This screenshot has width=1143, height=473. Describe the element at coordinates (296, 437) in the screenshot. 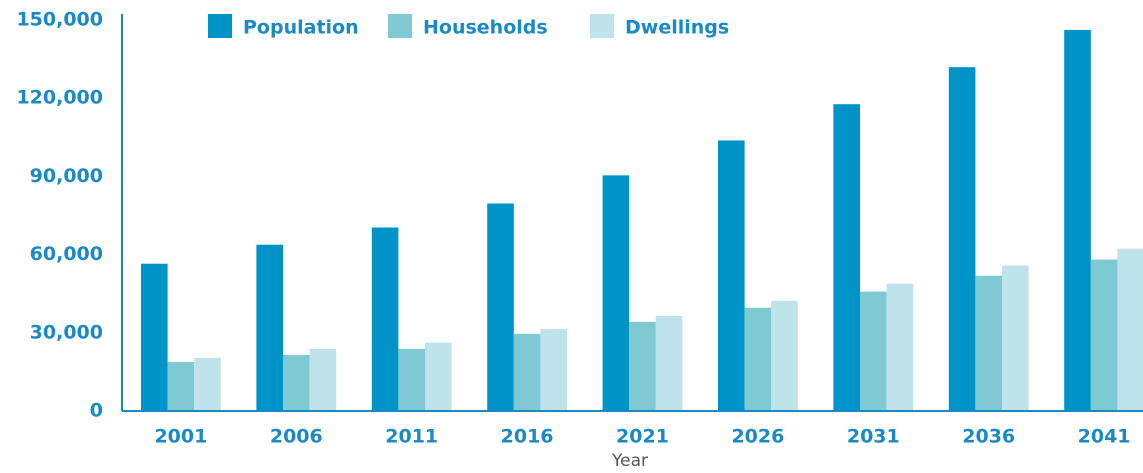

I see `x-tick-label: 2006` at that location.